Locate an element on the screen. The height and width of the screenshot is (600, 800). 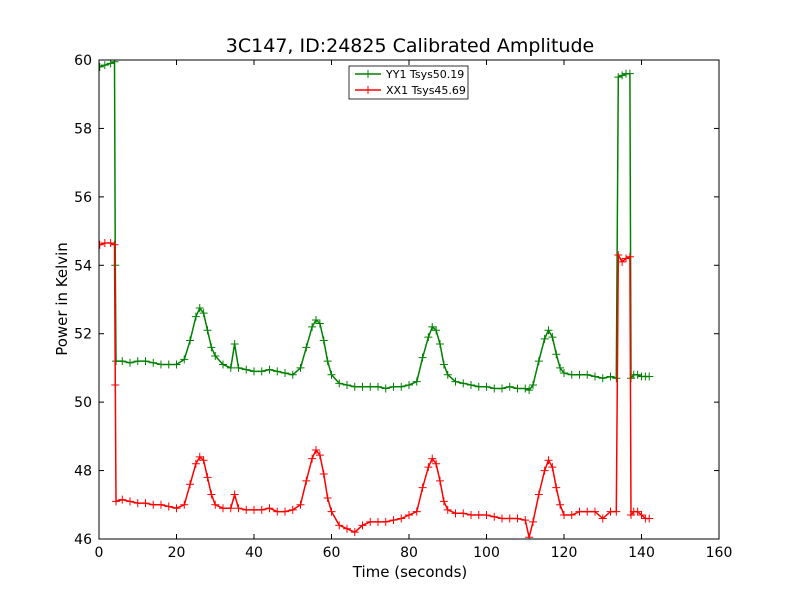
y-tick-label: 54 is located at coordinates (83, 266).